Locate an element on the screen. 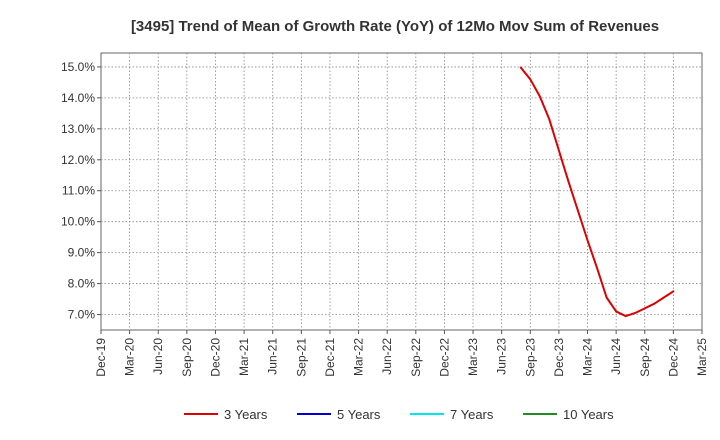 Image resolution: width=720 pixels, height=440 pixels. x-tick-label: Mar-25 is located at coordinates (702, 357).